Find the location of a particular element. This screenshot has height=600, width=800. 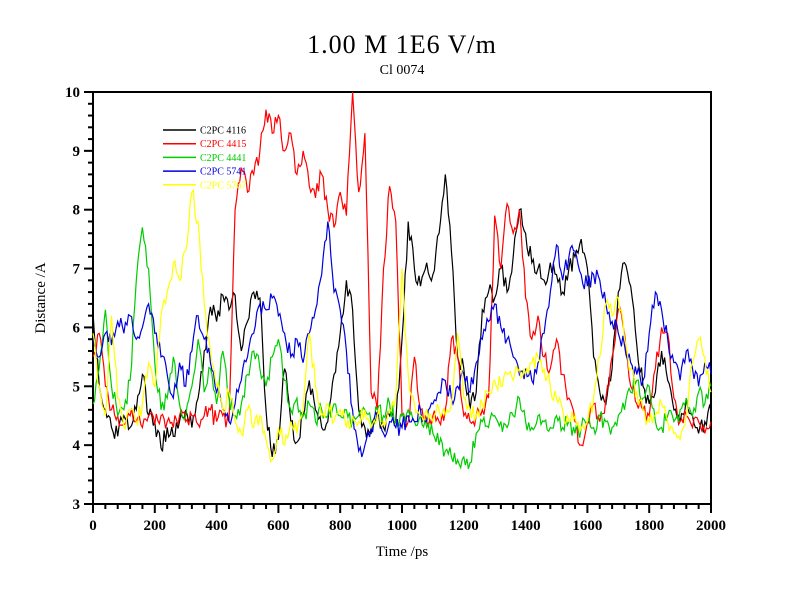

legend-label-c2pc-4116: C2PC 4116 is located at coordinates (223, 131).